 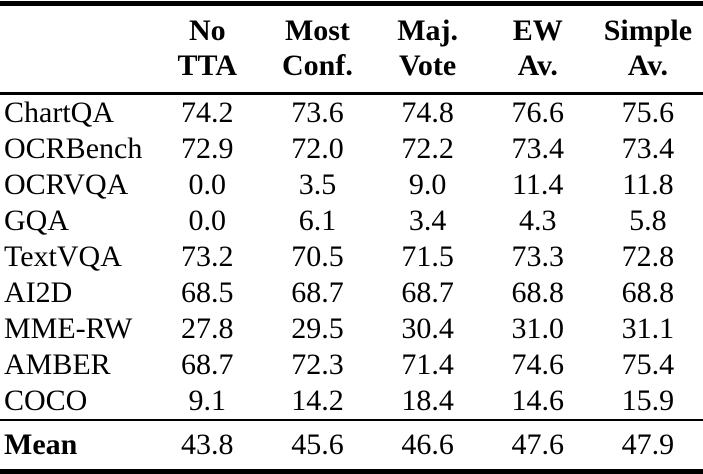 I want to click on cell: 27.8, so click(x=207, y=328).